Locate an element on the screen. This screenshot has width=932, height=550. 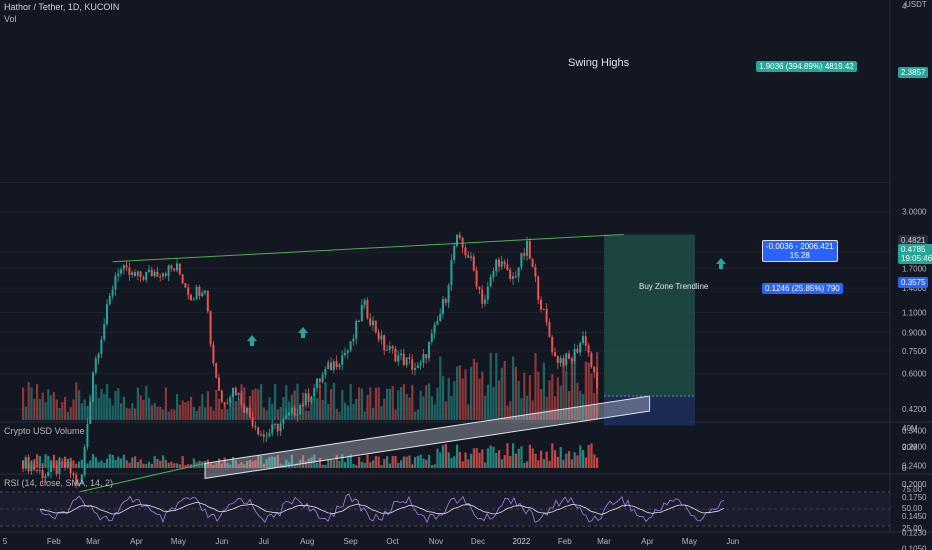
x-tick-label: Jun is located at coordinates (732, 541).